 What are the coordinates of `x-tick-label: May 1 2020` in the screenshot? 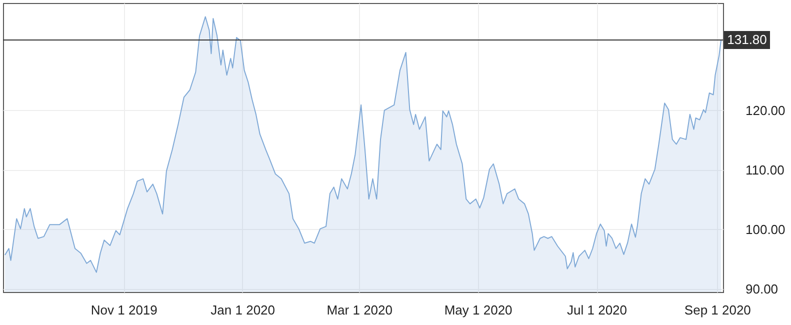 It's located at (478, 310).